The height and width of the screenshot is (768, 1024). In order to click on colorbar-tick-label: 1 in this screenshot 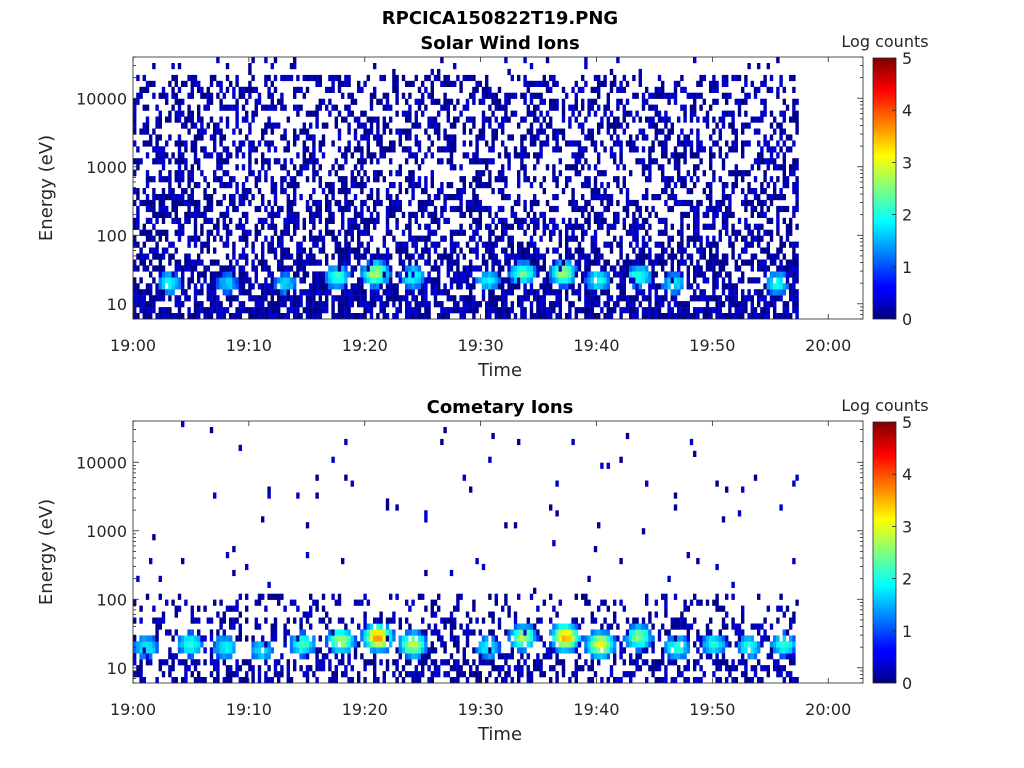, I will do `click(907, 267)`.